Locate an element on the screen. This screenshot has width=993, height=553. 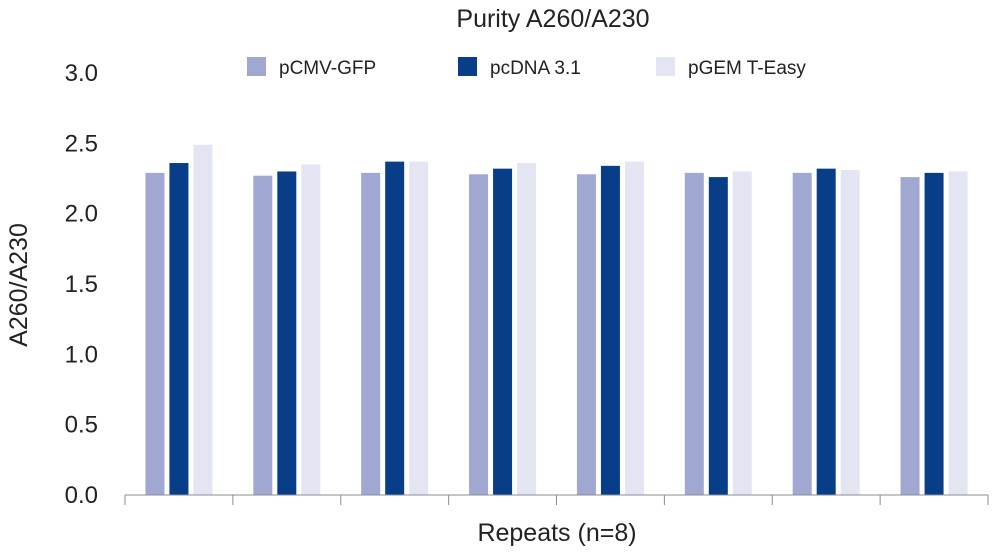
legend-label-2: pcDNA 3.1 is located at coordinates (535, 68).